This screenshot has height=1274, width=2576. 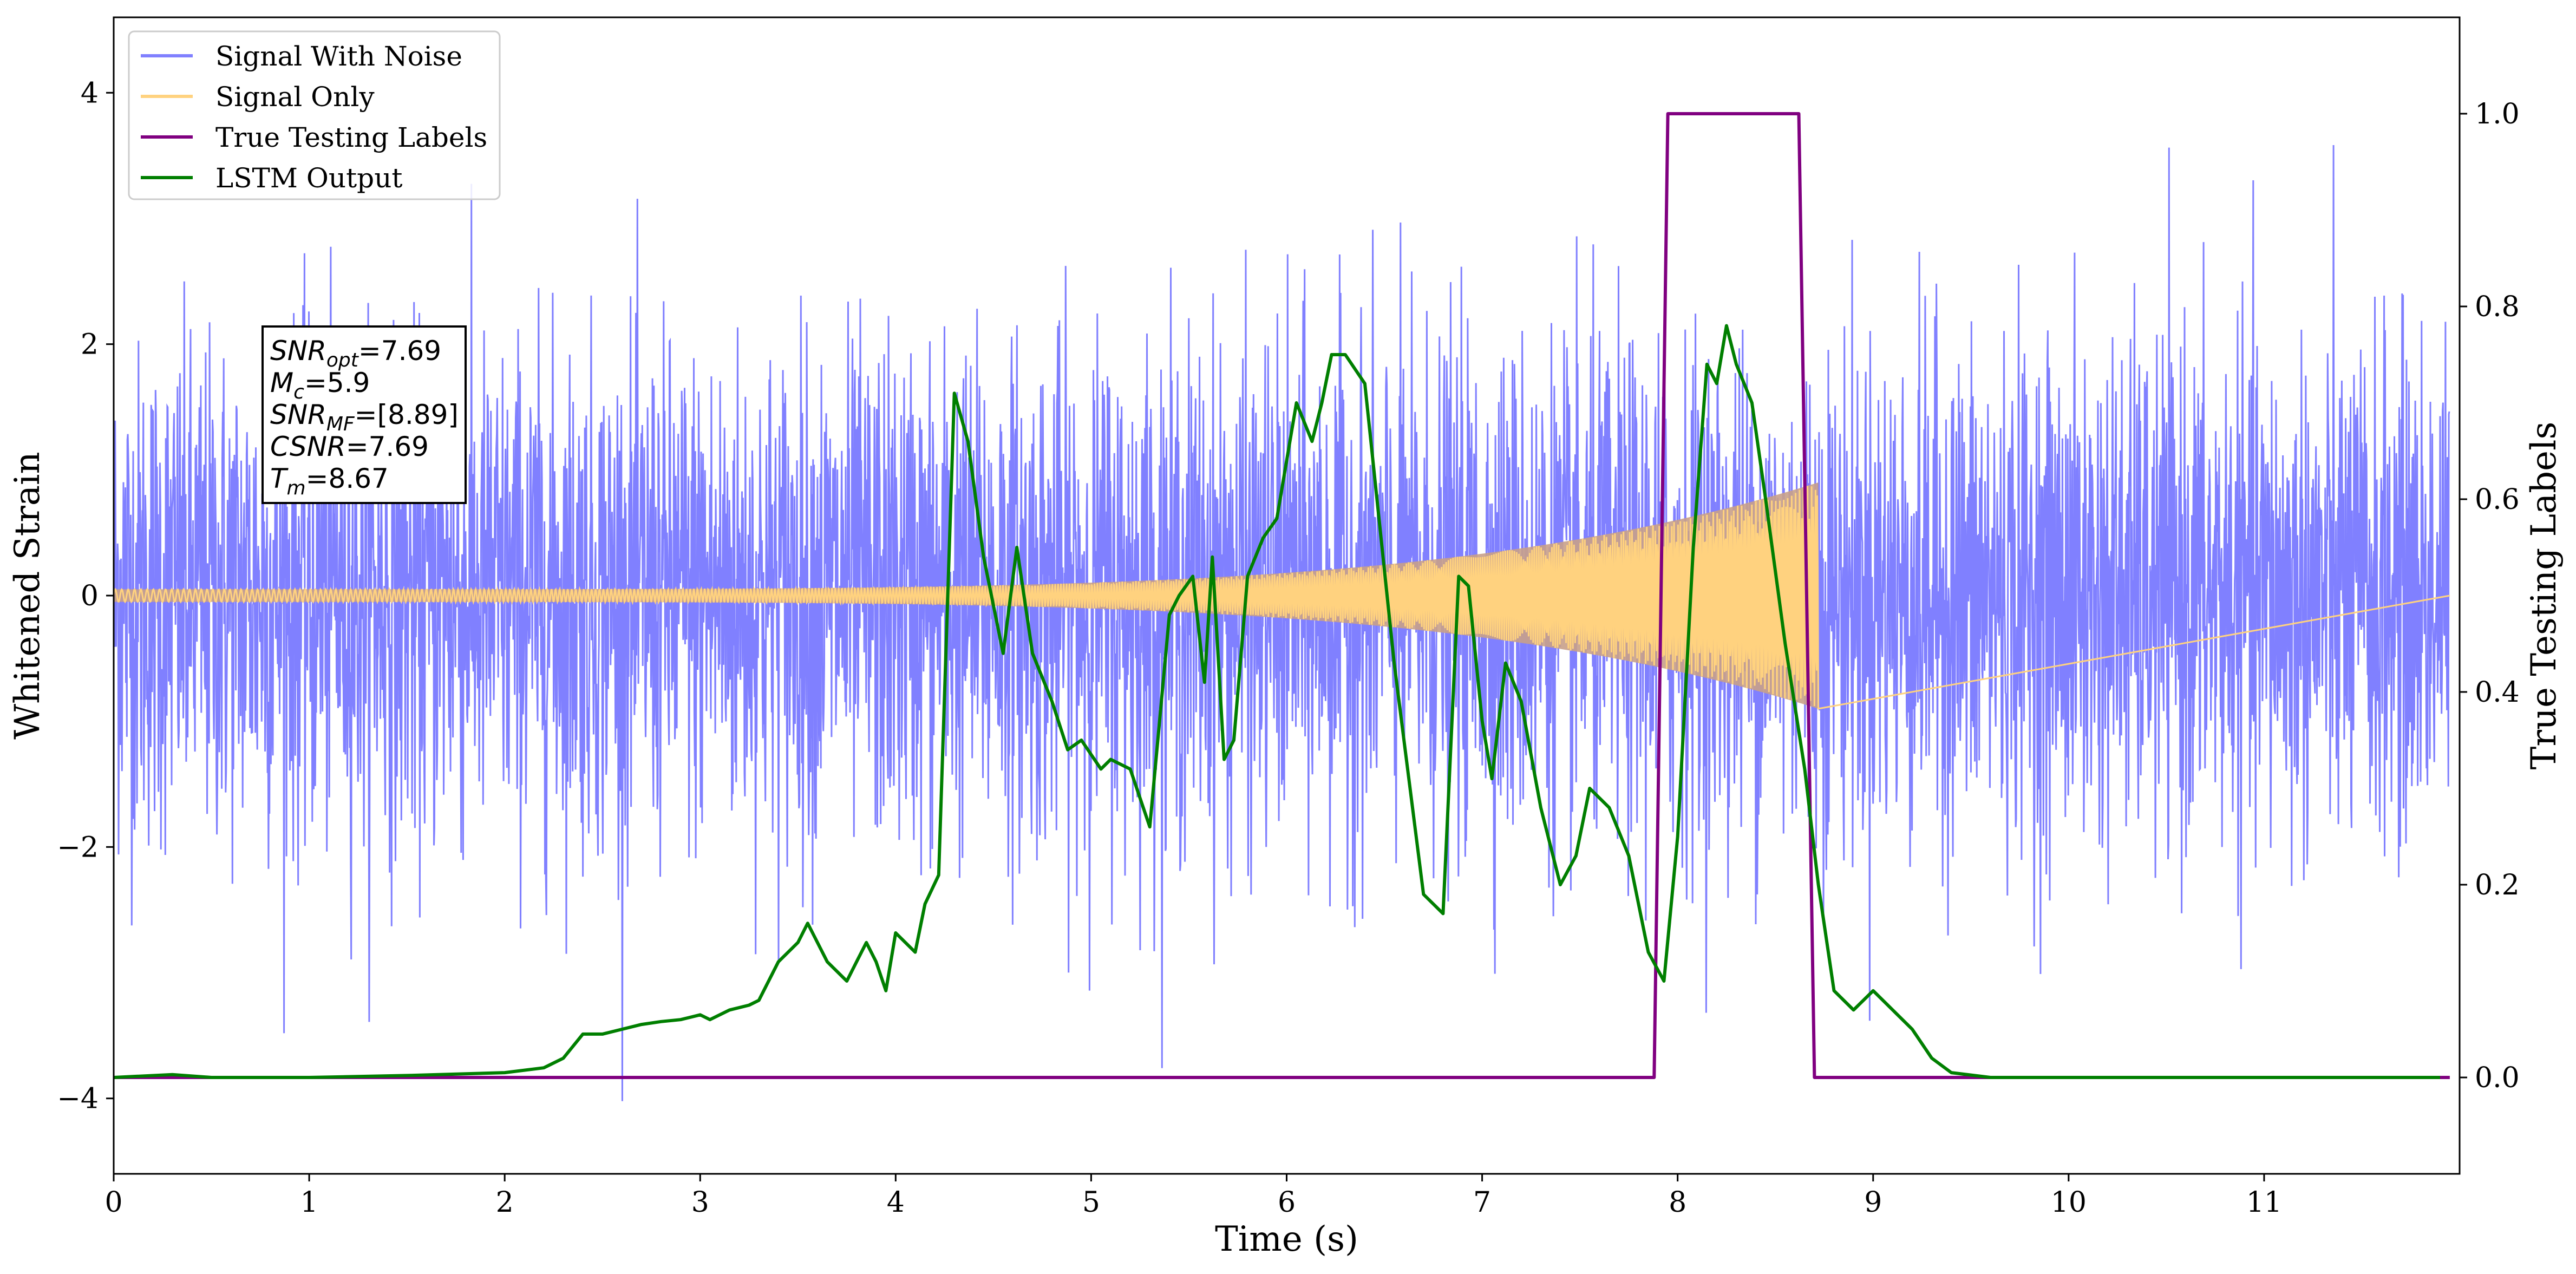 What do you see at coordinates (90, 345) in the screenshot?
I see `y-tick-label: 2` at bounding box center [90, 345].